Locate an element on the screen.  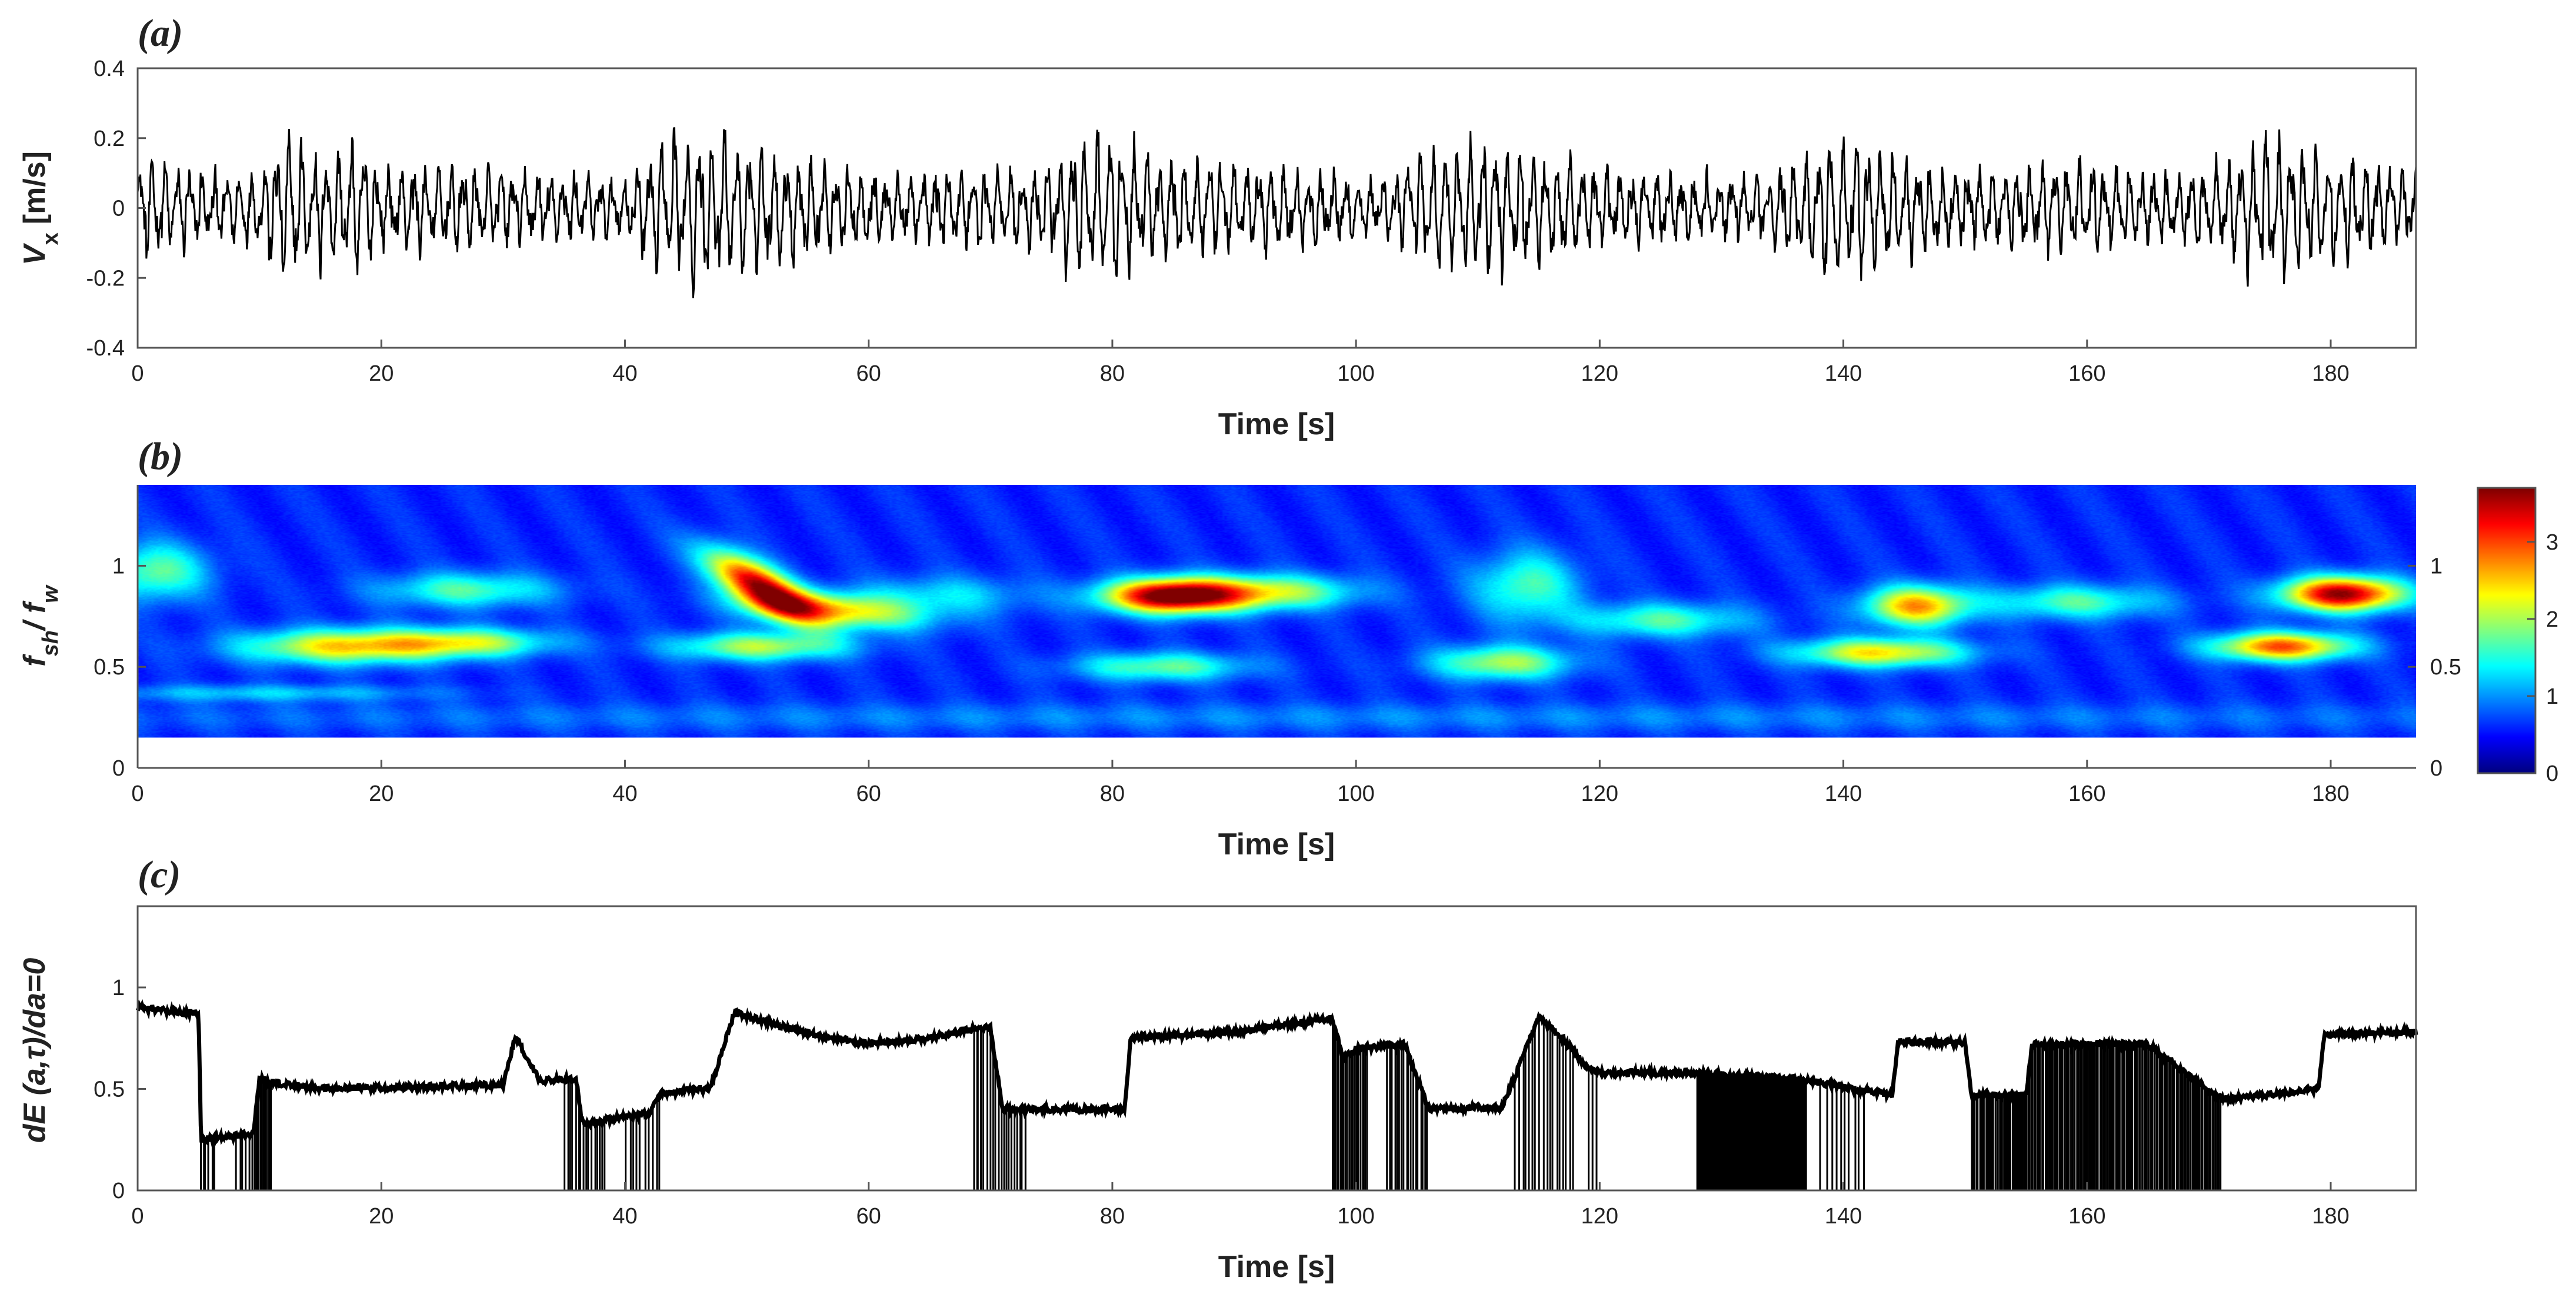
panel-b-x-tick-label: 120 is located at coordinates (1600, 794).